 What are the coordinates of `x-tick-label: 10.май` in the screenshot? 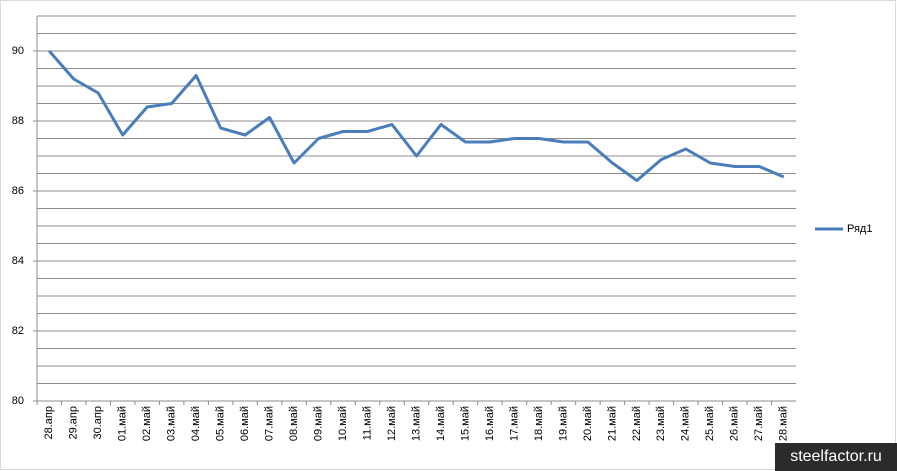 It's located at (343, 423).